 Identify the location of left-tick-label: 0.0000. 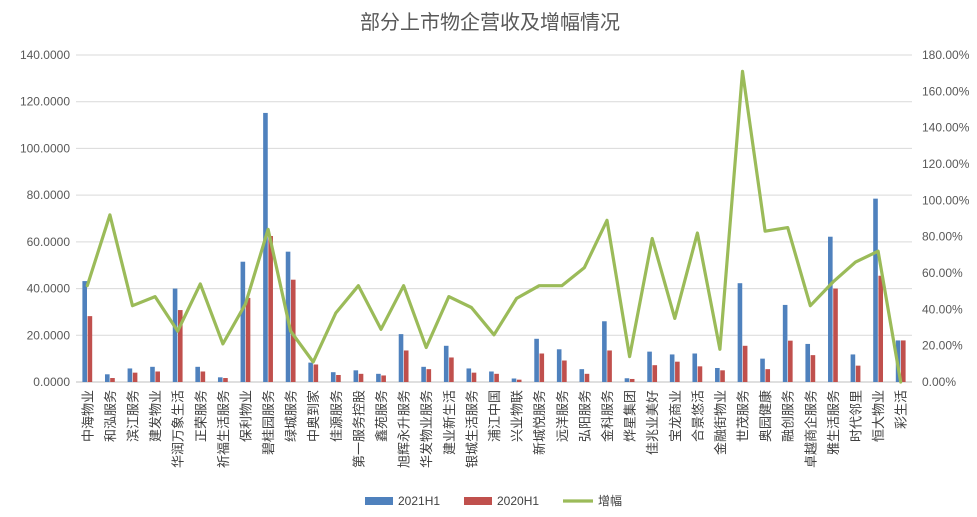
(51, 382).